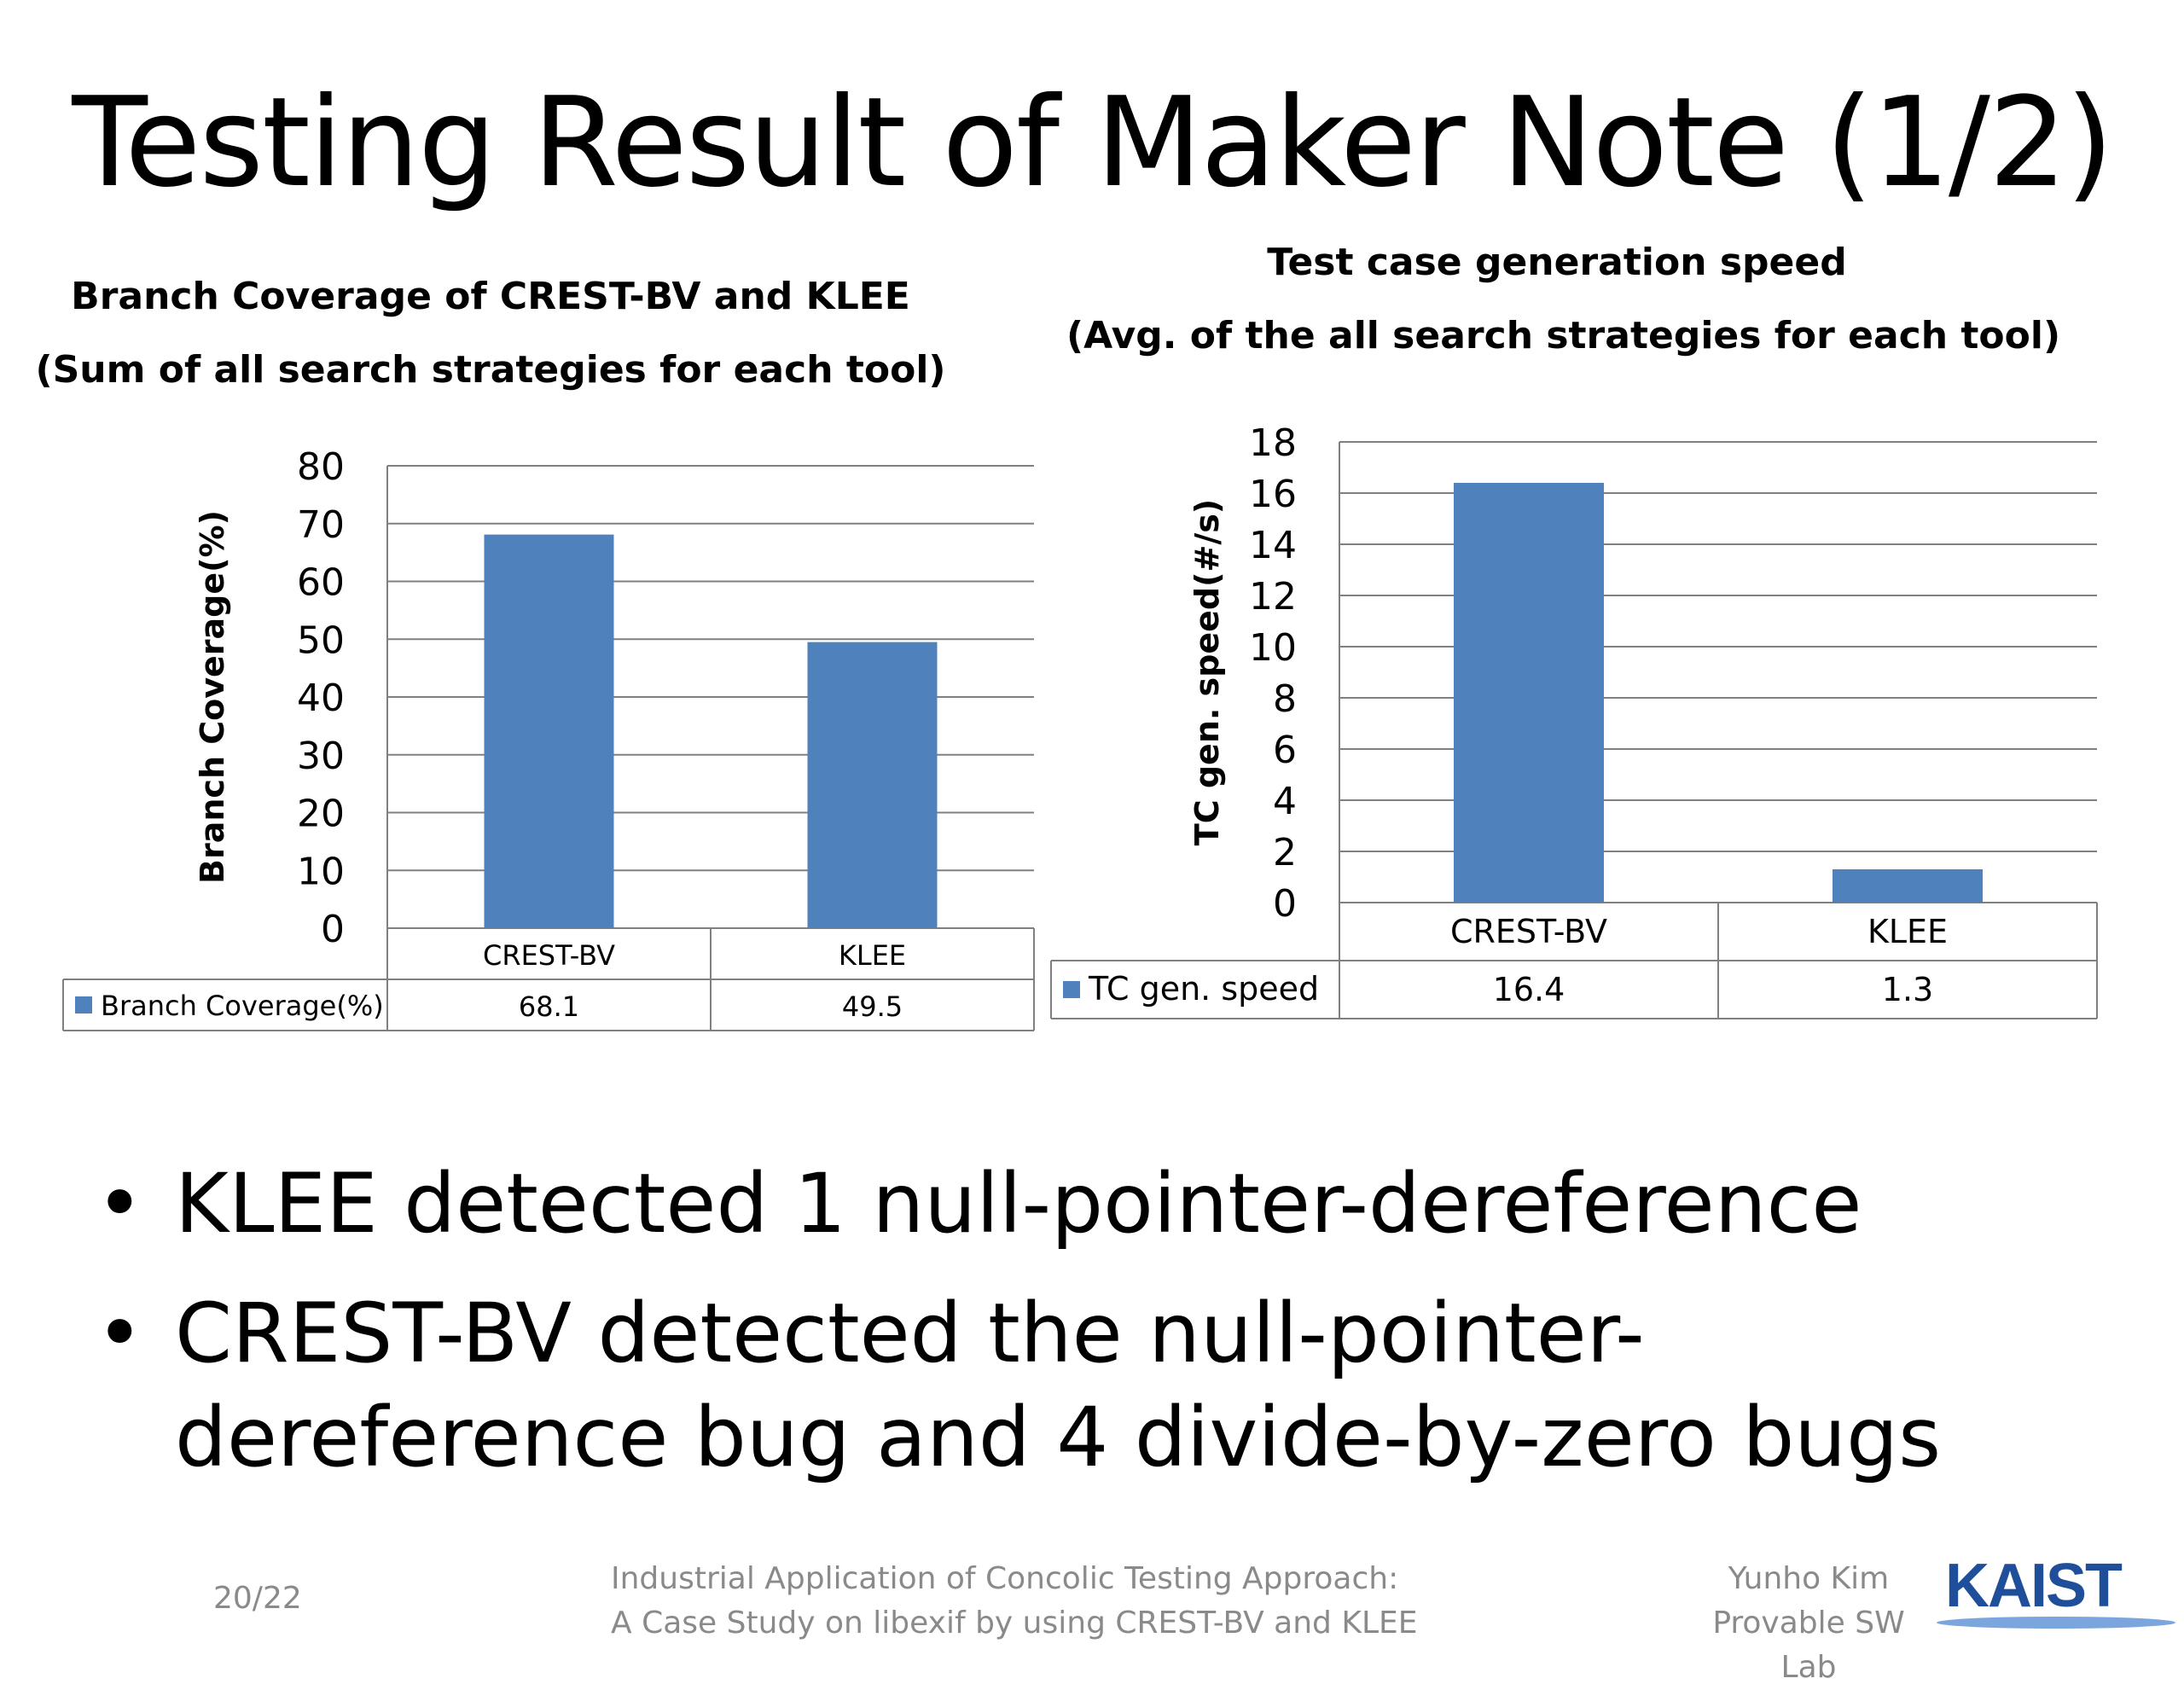 The image size is (2184, 1690). Describe the element at coordinates (1093, 143) in the screenshot. I see `slide-title: Testing Result of Maker Note (1/2)` at that location.